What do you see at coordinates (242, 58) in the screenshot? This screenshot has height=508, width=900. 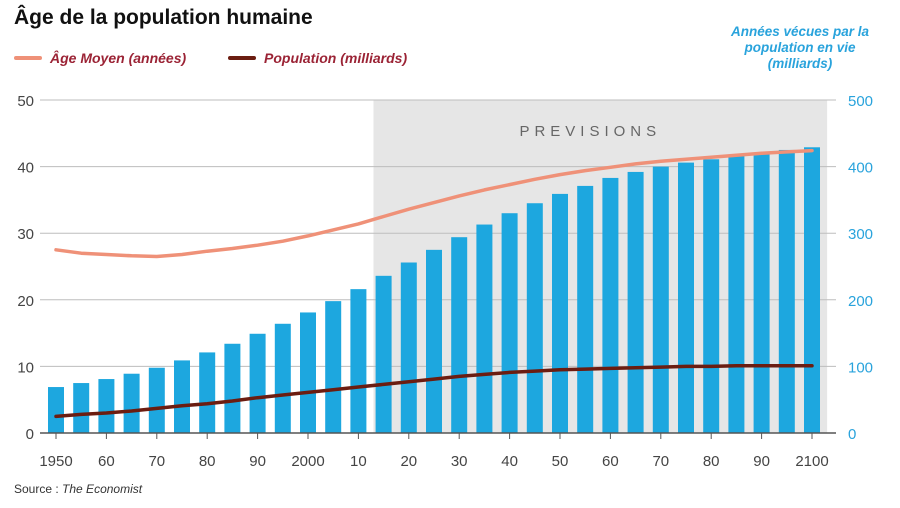 I see `legend-swatch-population` at bounding box center [242, 58].